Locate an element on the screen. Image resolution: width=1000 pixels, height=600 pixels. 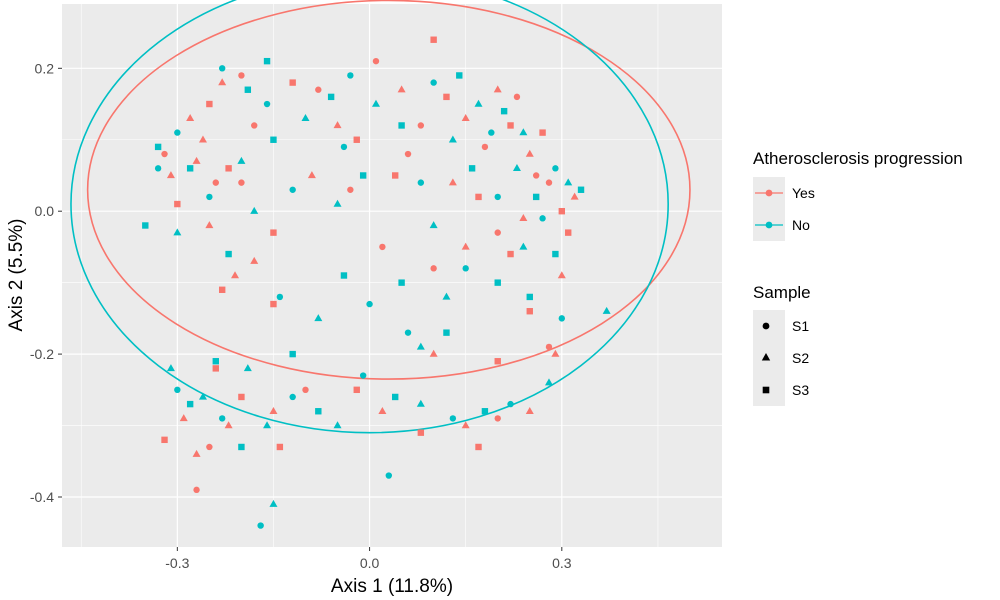
legend-label-yes: Yes is located at coordinates (803, 193).